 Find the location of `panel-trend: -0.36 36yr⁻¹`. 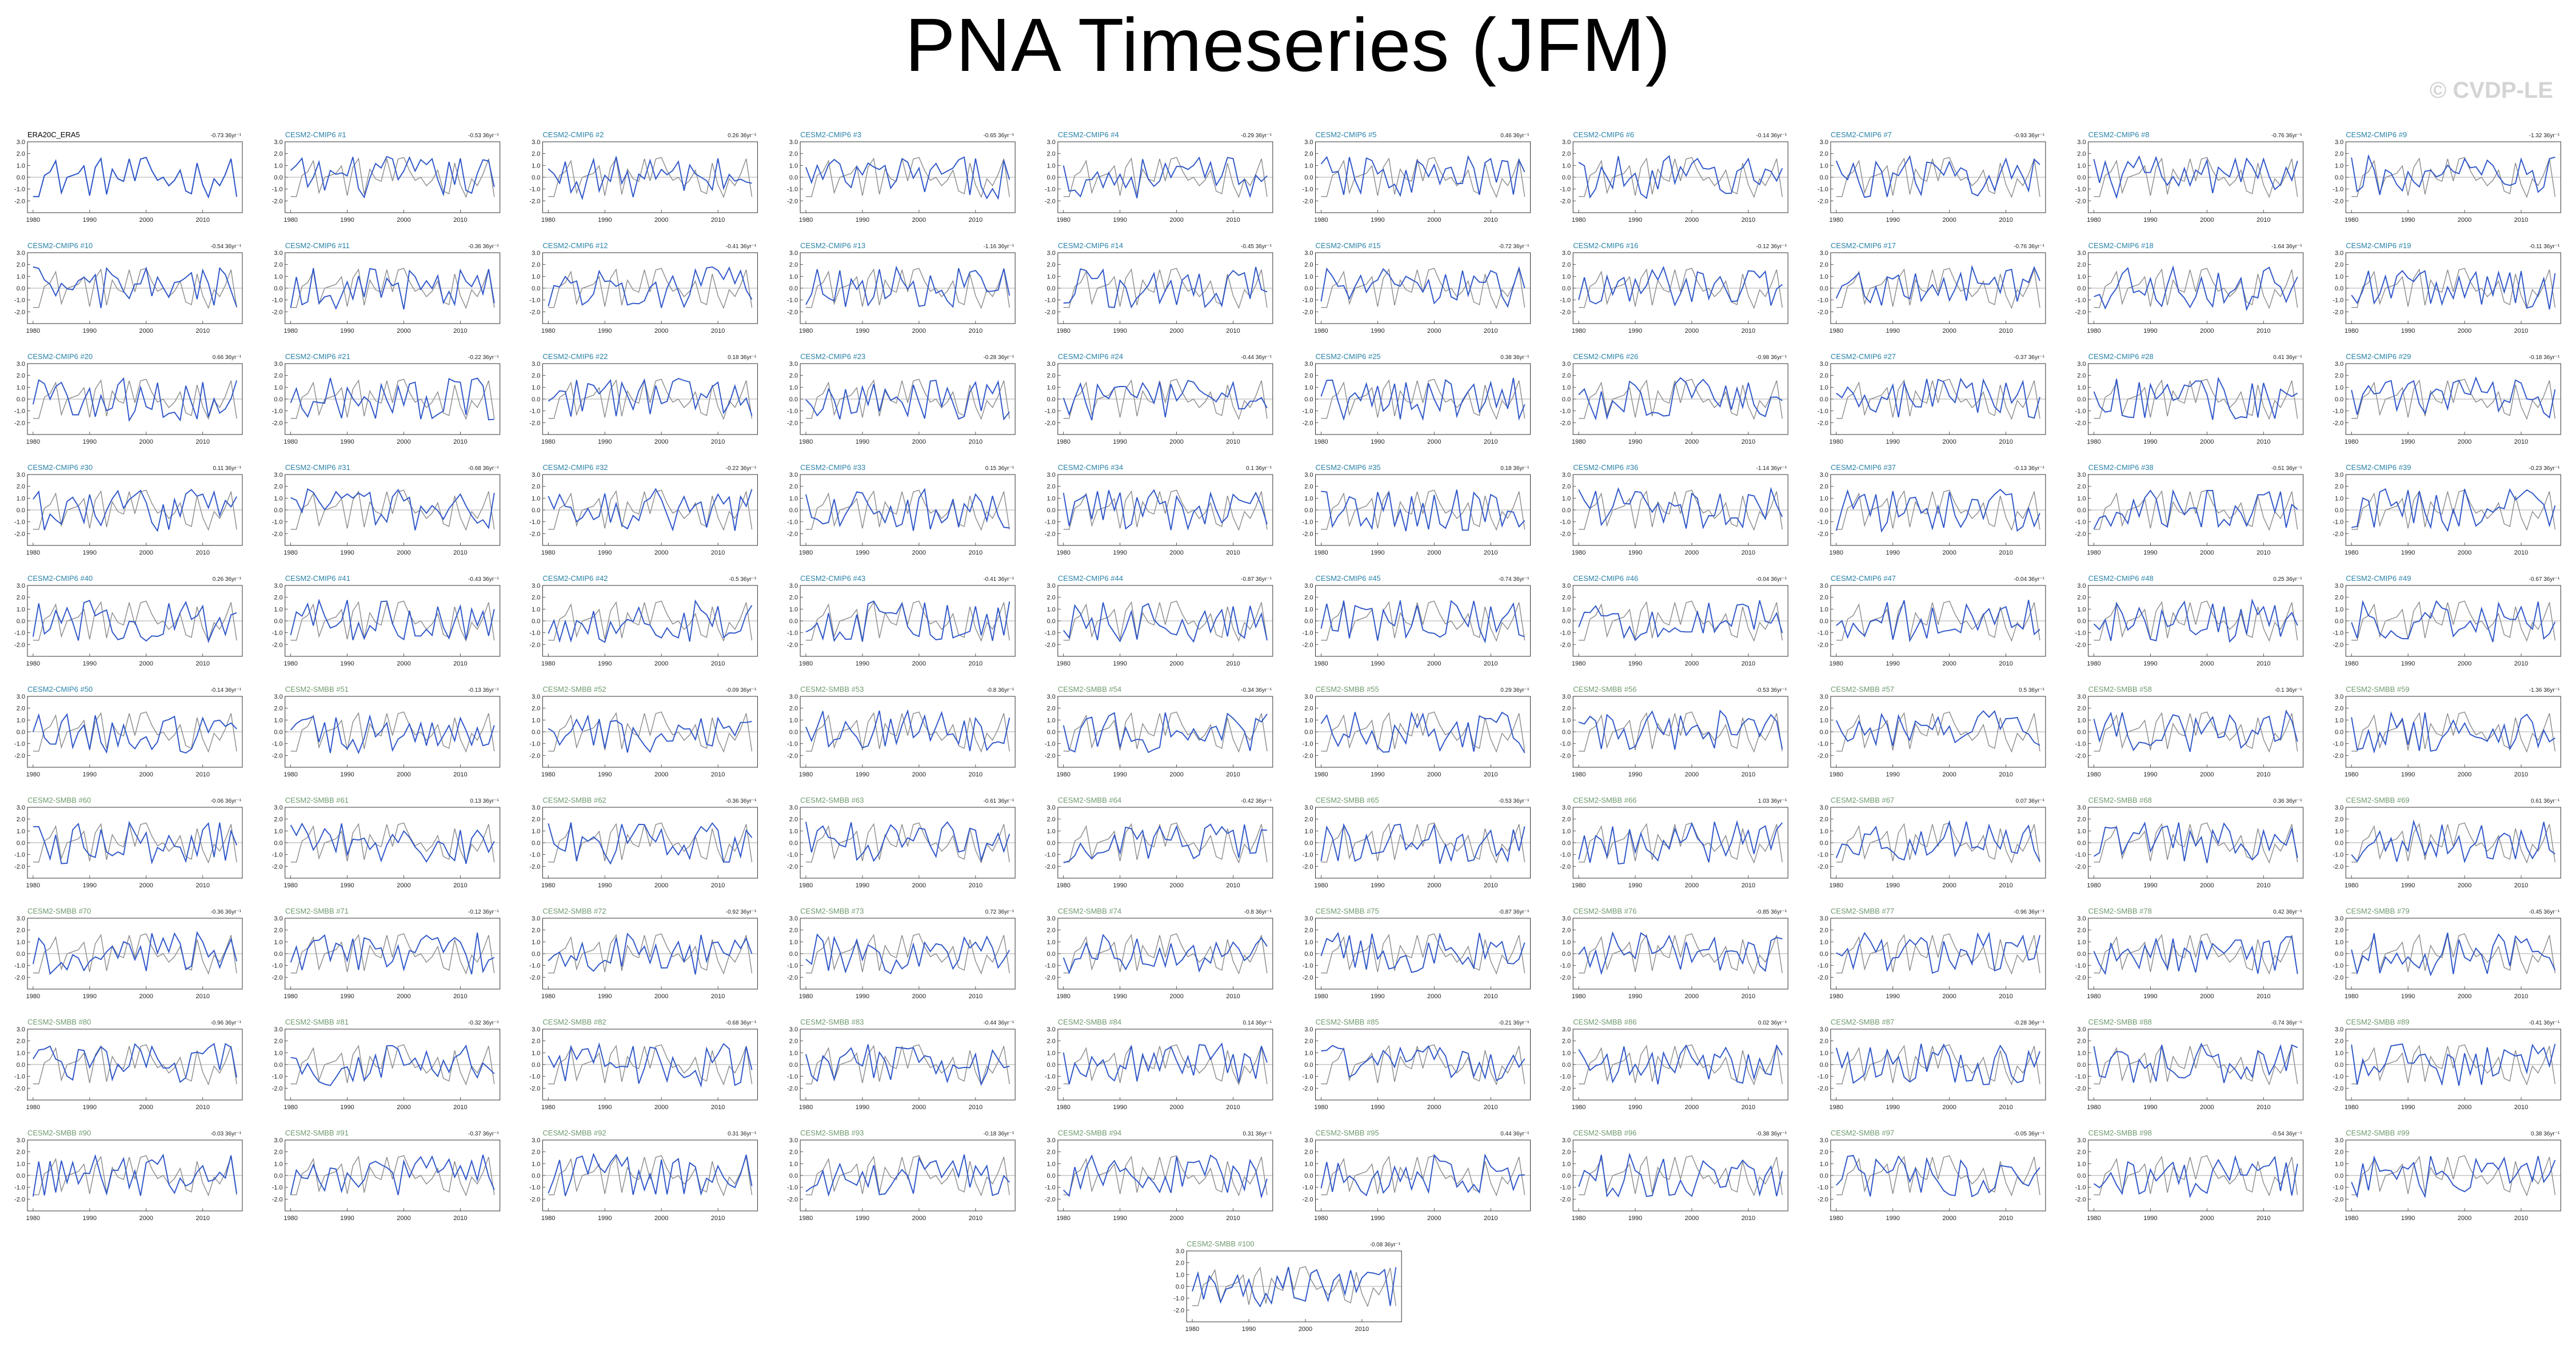

panel-trend: -0.36 36yr⁻¹ is located at coordinates (225, 912).